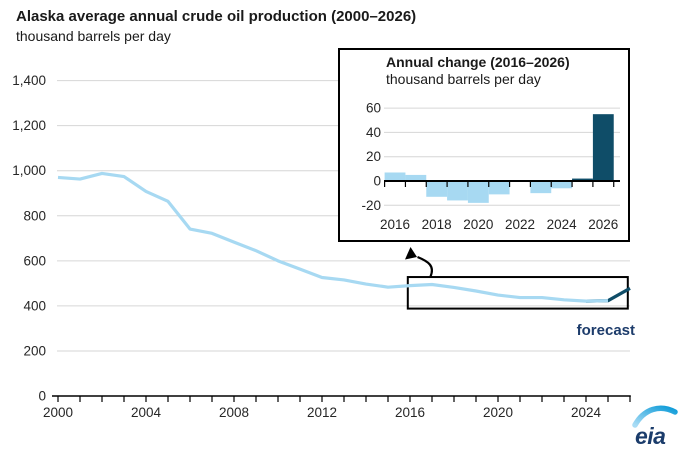  What do you see at coordinates (373, 132) in the screenshot?
I see `inset-y-axis-label: 40` at bounding box center [373, 132].